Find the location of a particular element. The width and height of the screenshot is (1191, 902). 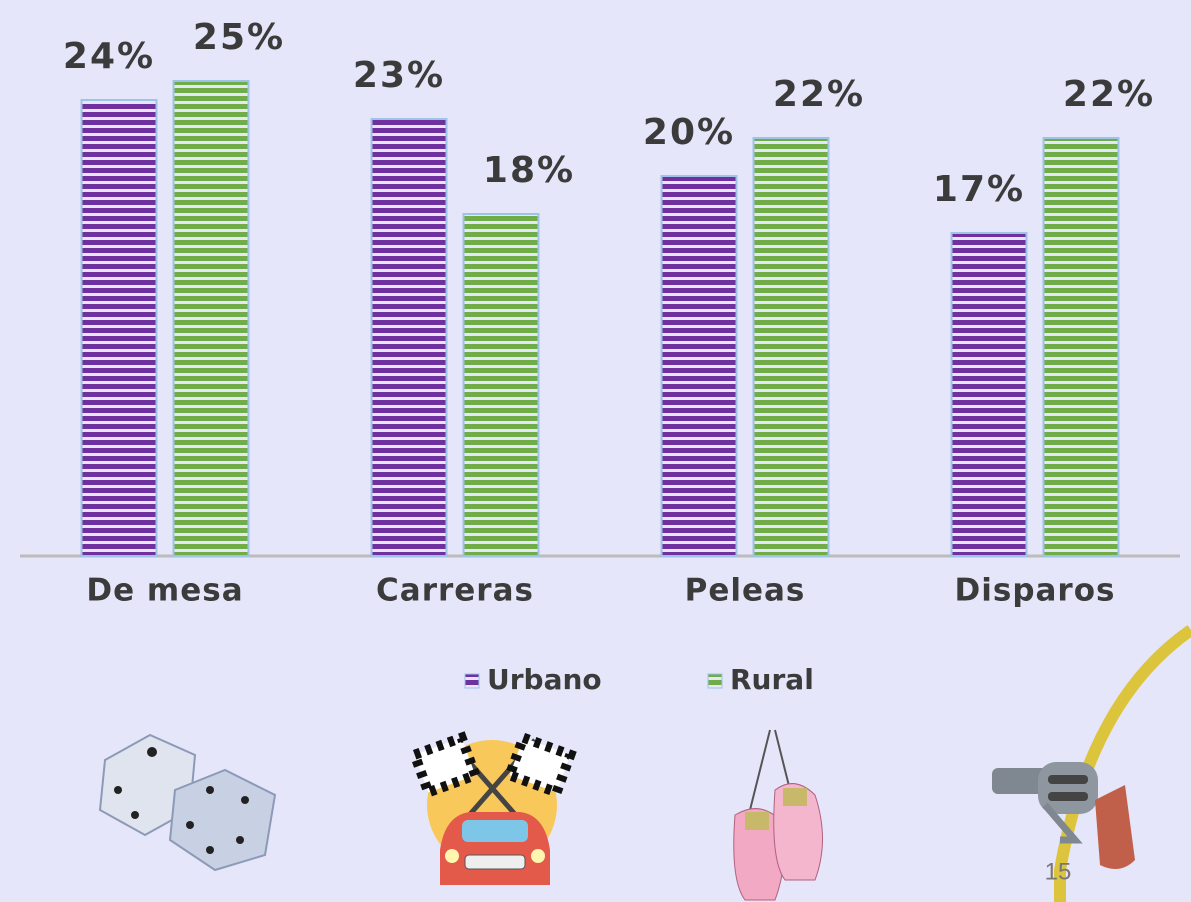

value-label: 24% is located at coordinates (109, 56).